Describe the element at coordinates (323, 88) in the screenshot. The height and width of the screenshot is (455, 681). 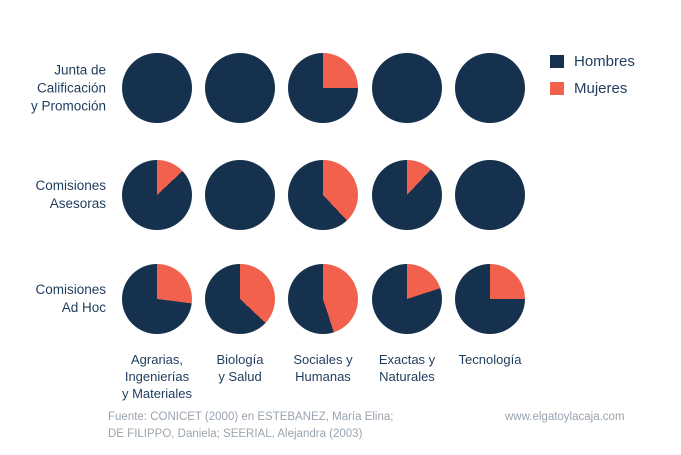
I see `pie-chart-r1-c3` at that location.